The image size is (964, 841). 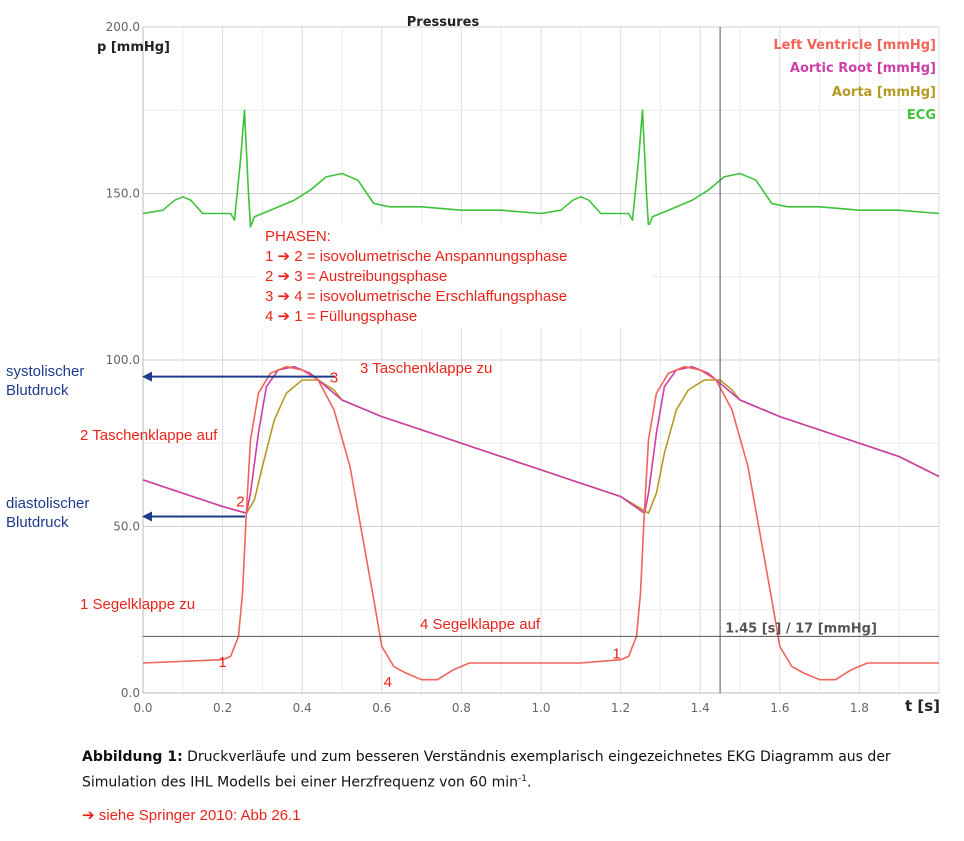 What do you see at coordinates (356, 276) in the screenshot?
I see `phase-2: 2 ➔ 3 = Austreibungsphase` at bounding box center [356, 276].